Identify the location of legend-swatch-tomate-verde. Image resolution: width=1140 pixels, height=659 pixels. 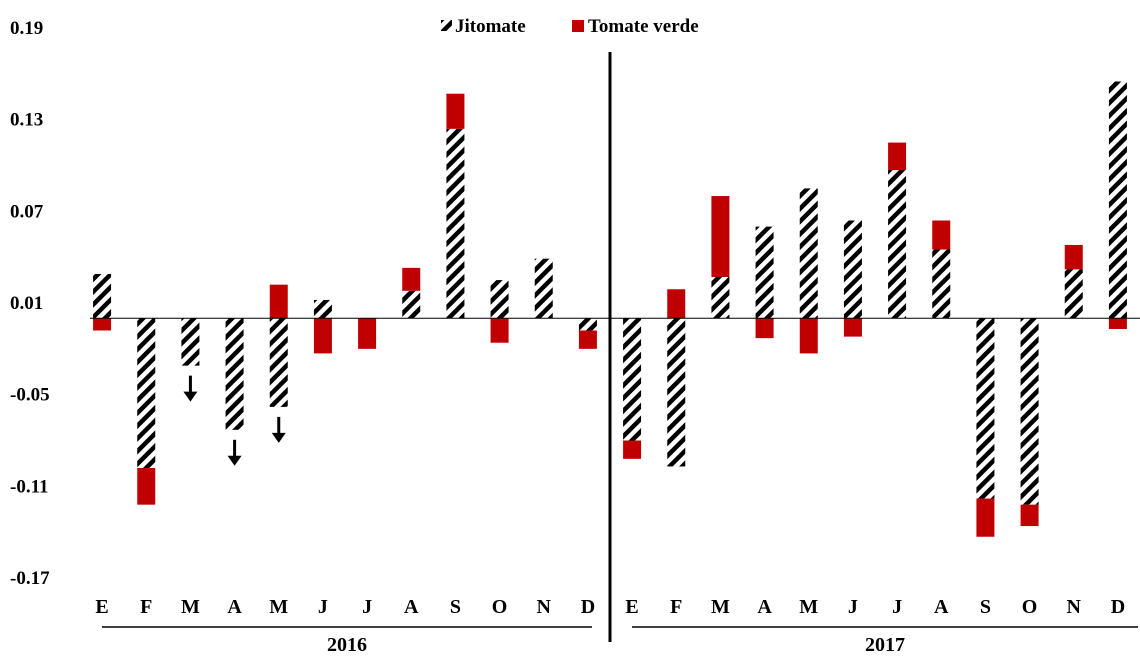
(578, 26).